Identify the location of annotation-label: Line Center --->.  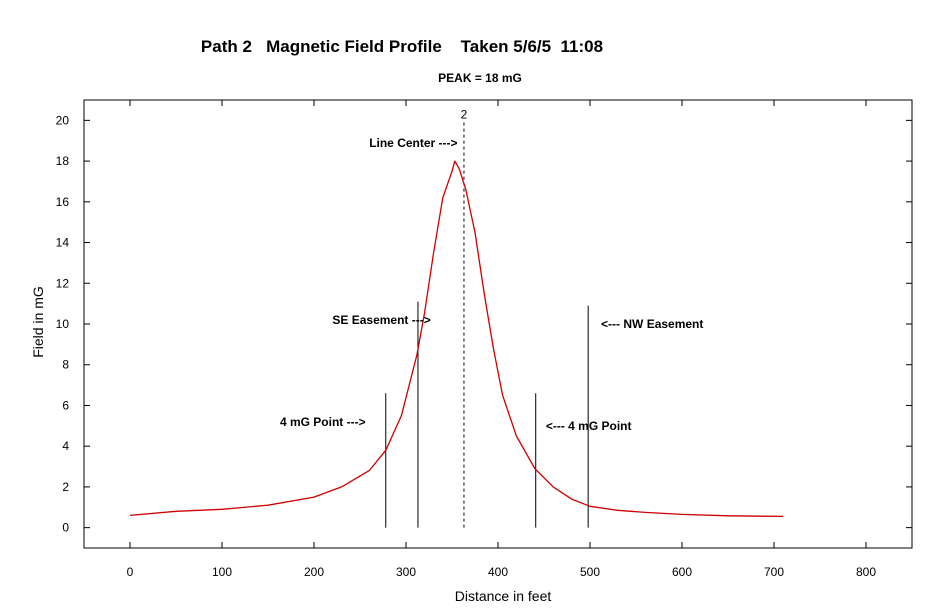
(413, 143).